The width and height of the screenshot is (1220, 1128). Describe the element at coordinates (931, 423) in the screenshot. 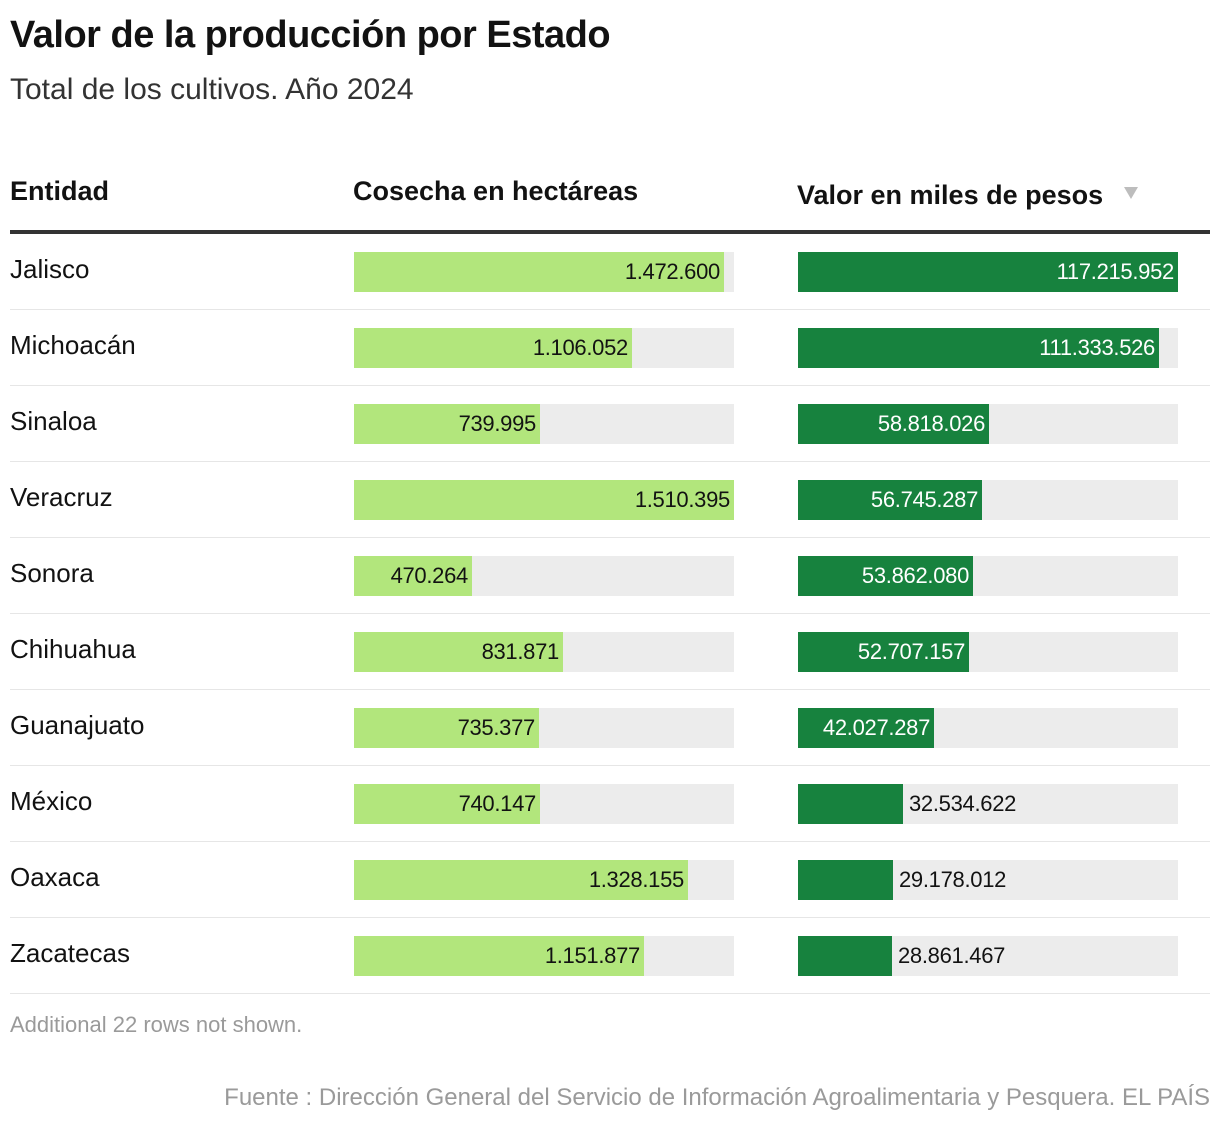

I see `value-amount-label: 58.818.026` at that location.